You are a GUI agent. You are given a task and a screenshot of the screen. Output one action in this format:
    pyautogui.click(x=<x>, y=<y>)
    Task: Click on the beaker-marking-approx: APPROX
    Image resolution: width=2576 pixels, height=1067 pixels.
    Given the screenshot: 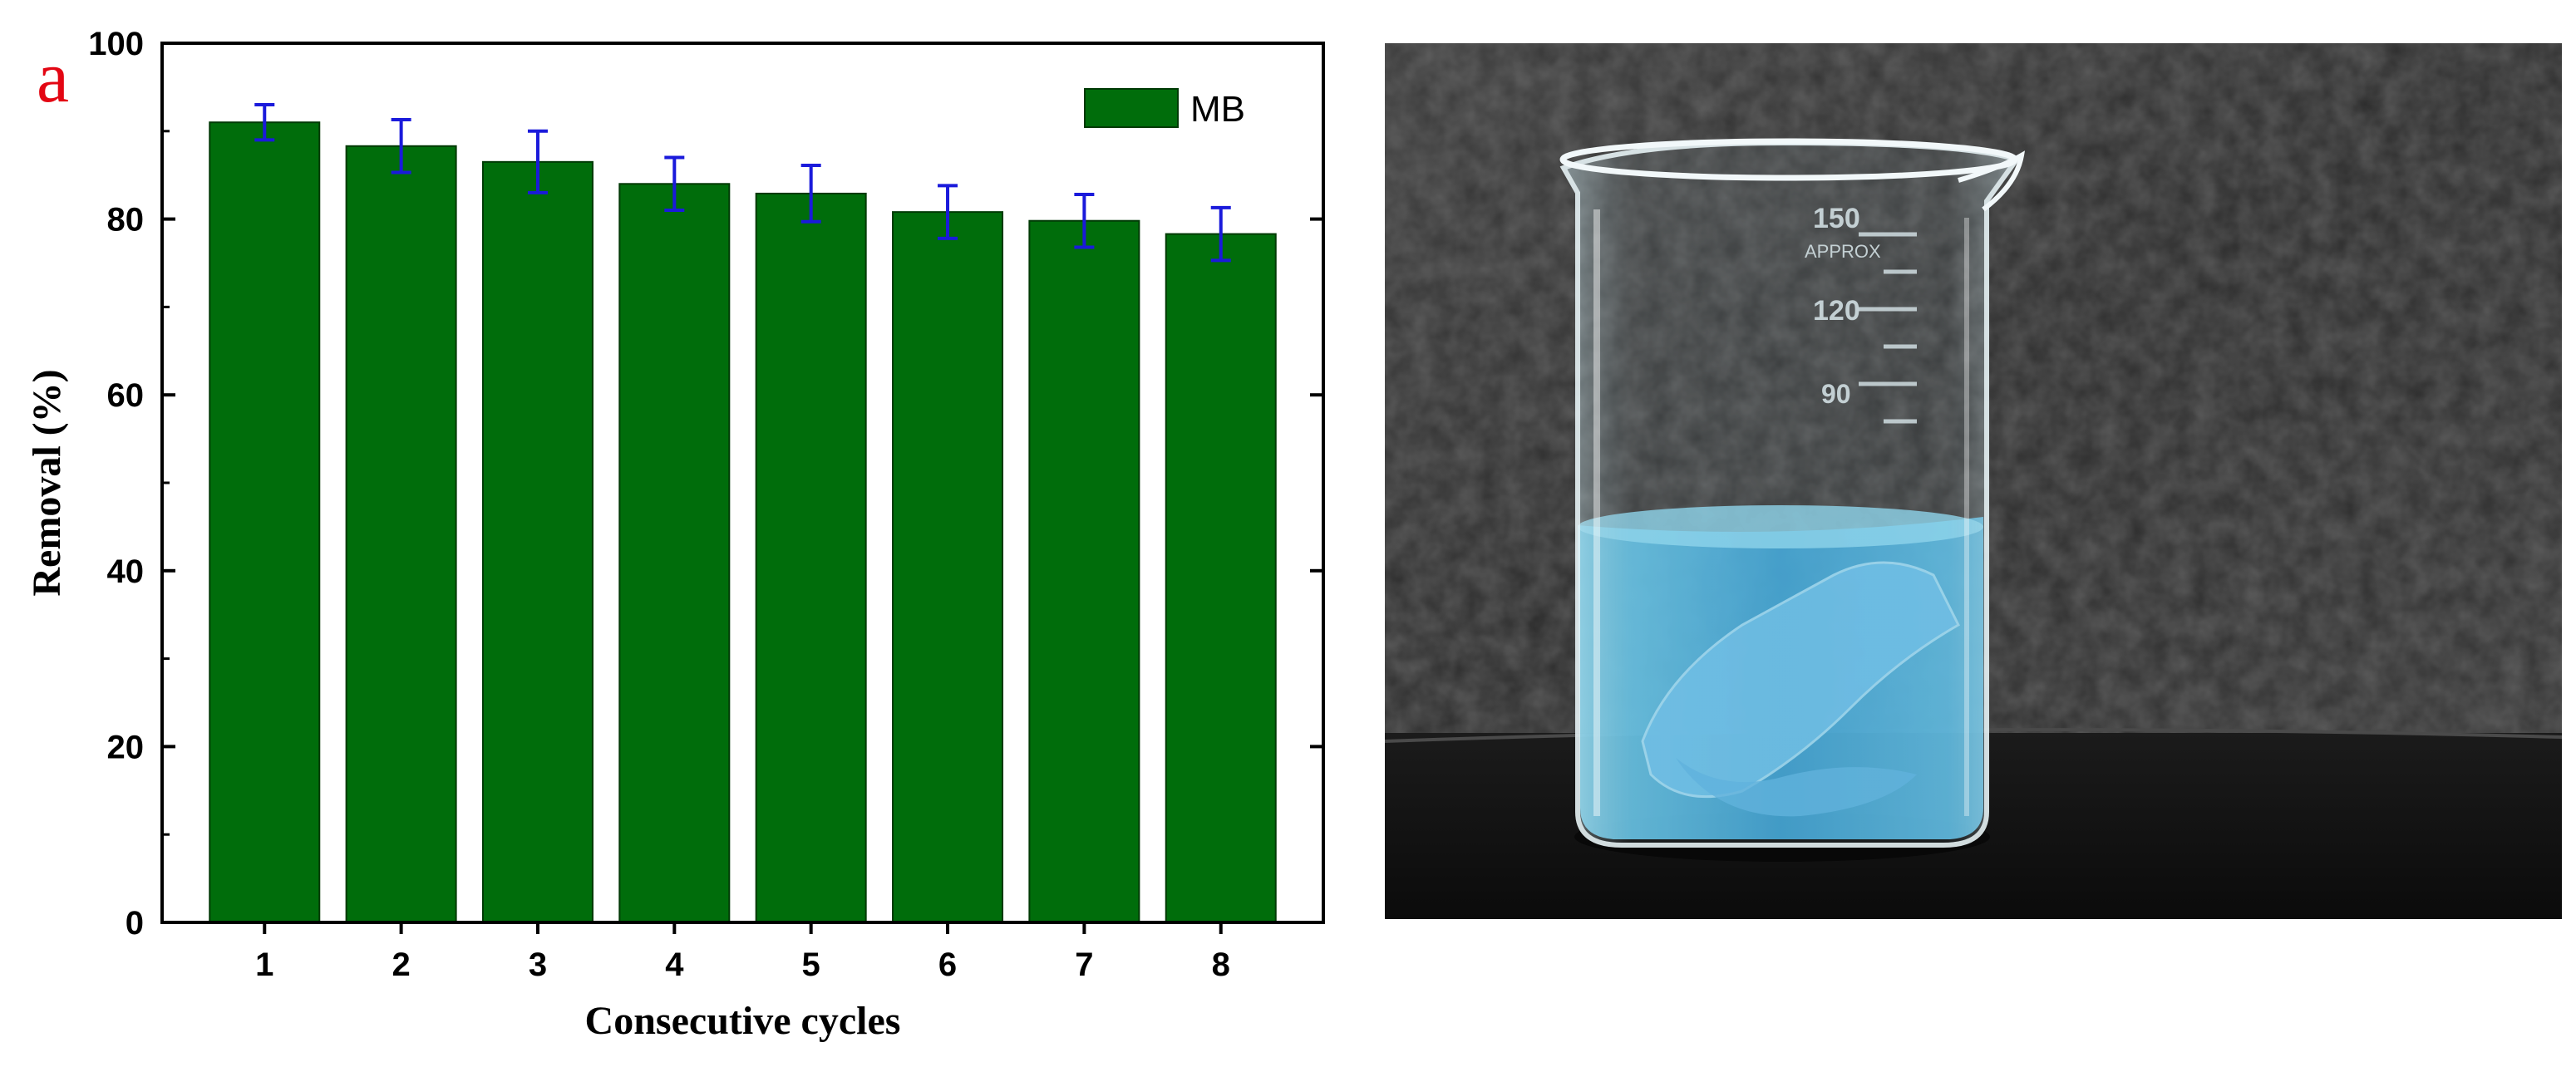 What is the action you would take?
    pyautogui.click(x=1843, y=251)
    